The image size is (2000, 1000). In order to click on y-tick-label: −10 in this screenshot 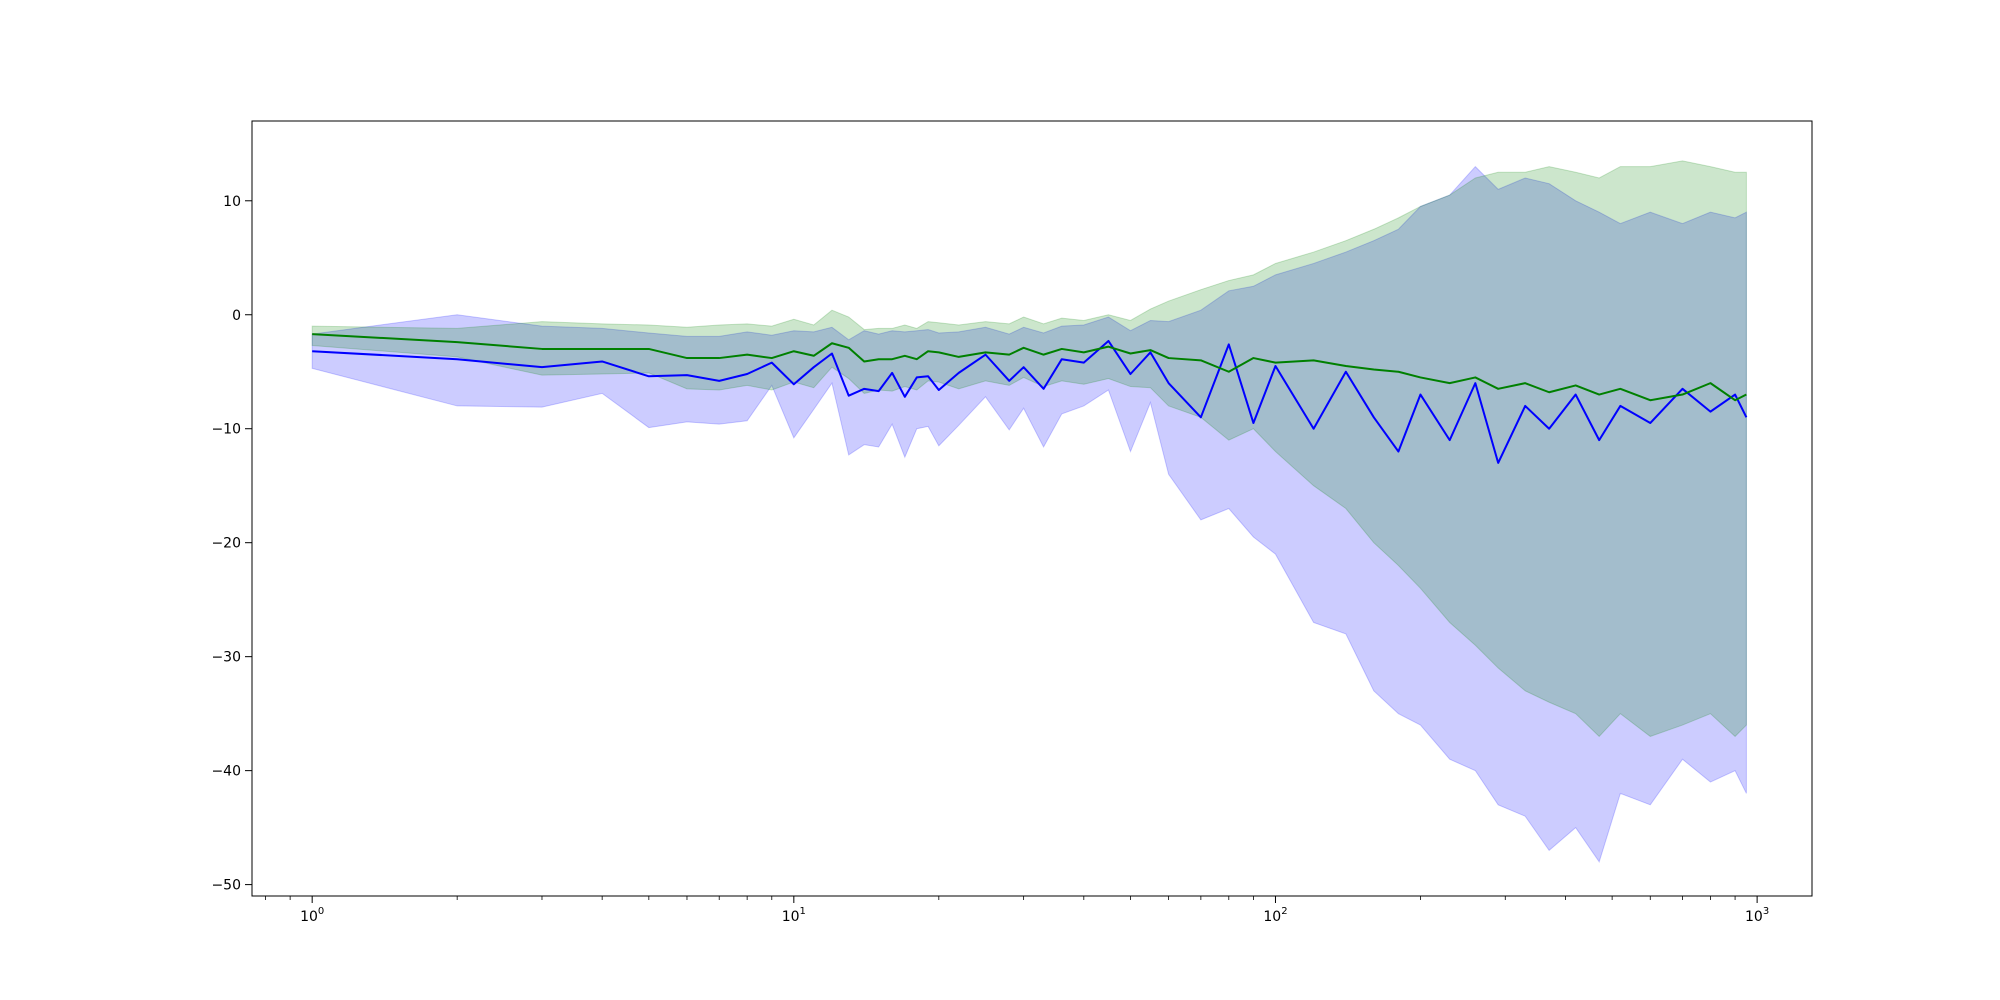, I will do `click(226, 430)`.